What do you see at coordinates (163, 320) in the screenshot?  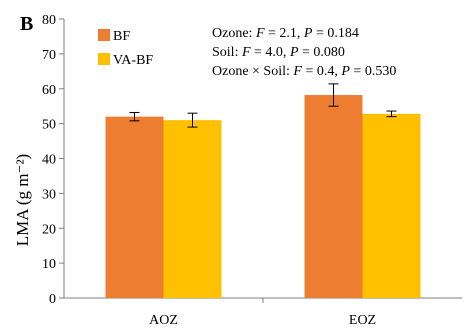 I see `x-tick-label: AOZ` at bounding box center [163, 320].